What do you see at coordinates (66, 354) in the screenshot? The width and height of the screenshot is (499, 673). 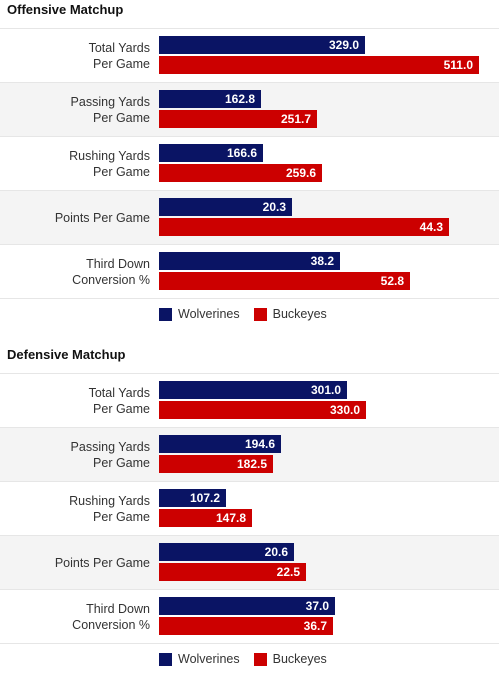 I see `chart-title: Defensive Matchup` at bounding box center [66, 354].